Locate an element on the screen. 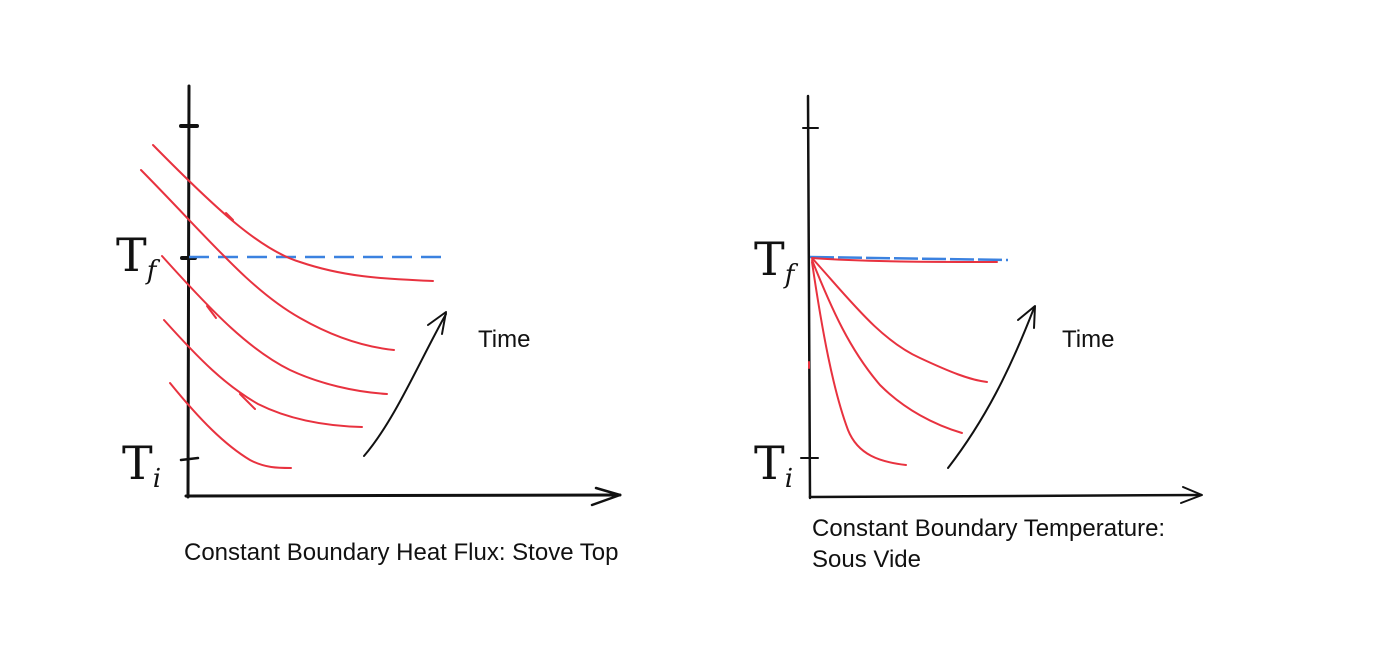 Image resolution: width=1400 pixels, height=665 pixels. left-caption-line: Constant Boundary Heat Flux: Stove Top is located at coordinates (401, 552).